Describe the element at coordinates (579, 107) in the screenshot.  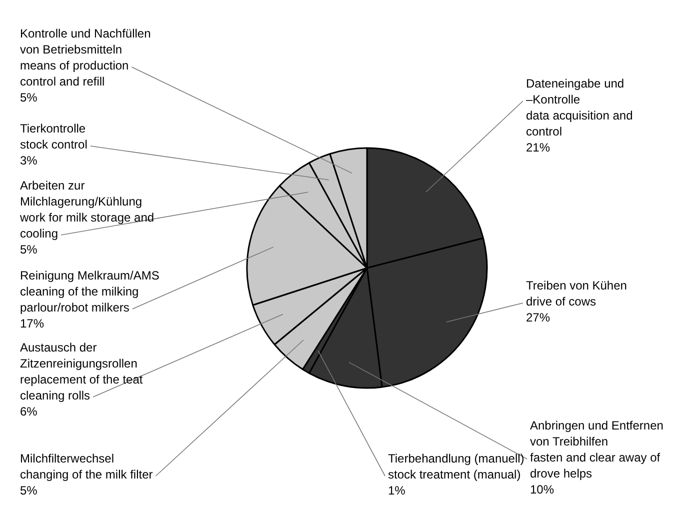
I see `slice-label: Dateneingabe und –Kontrolle data acquisition and control` at that location.